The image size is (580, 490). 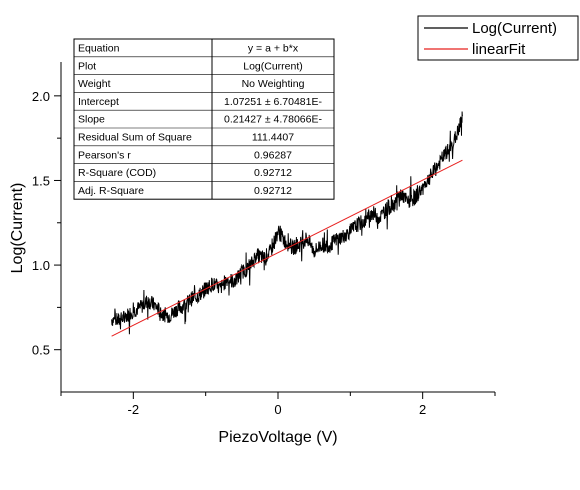 What do you see at coordinates (273, 66) in the screenshot?
I see `stats-row-value: Log(Current)` at bounding box center [273, 66].